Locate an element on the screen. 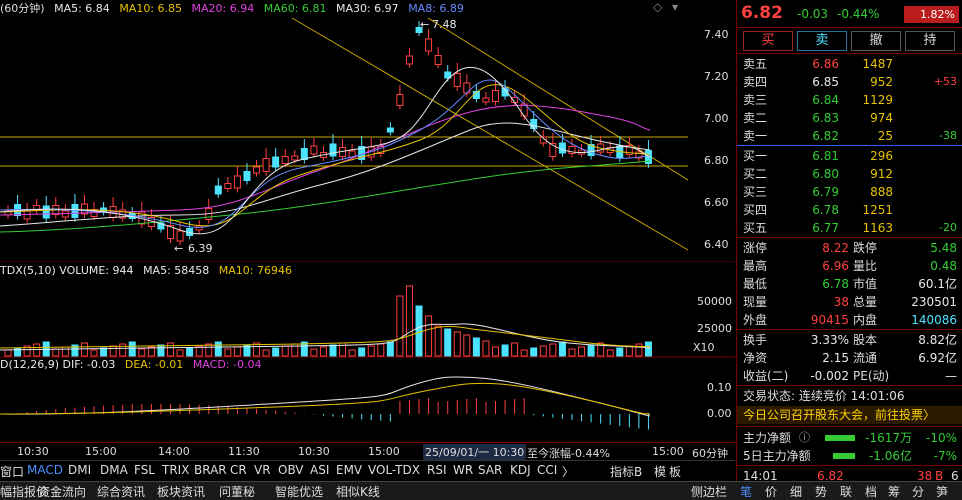 This screenshot has width=962, height=500. settings-icon: ◇ is located at coordinates (658, 7).